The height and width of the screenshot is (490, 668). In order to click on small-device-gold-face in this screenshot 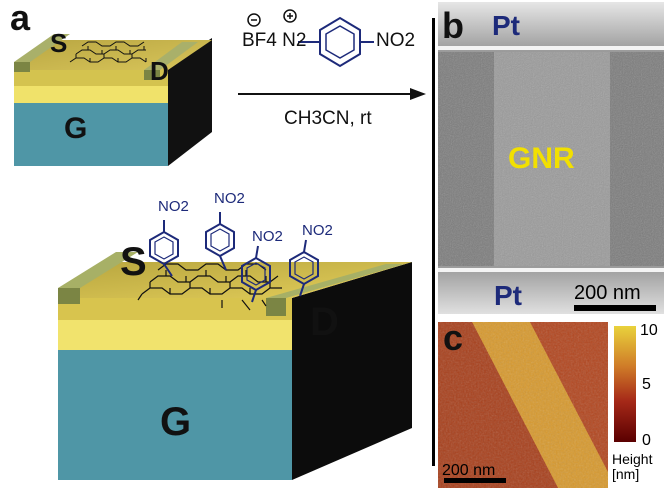, I will do `click(91, 78)`.